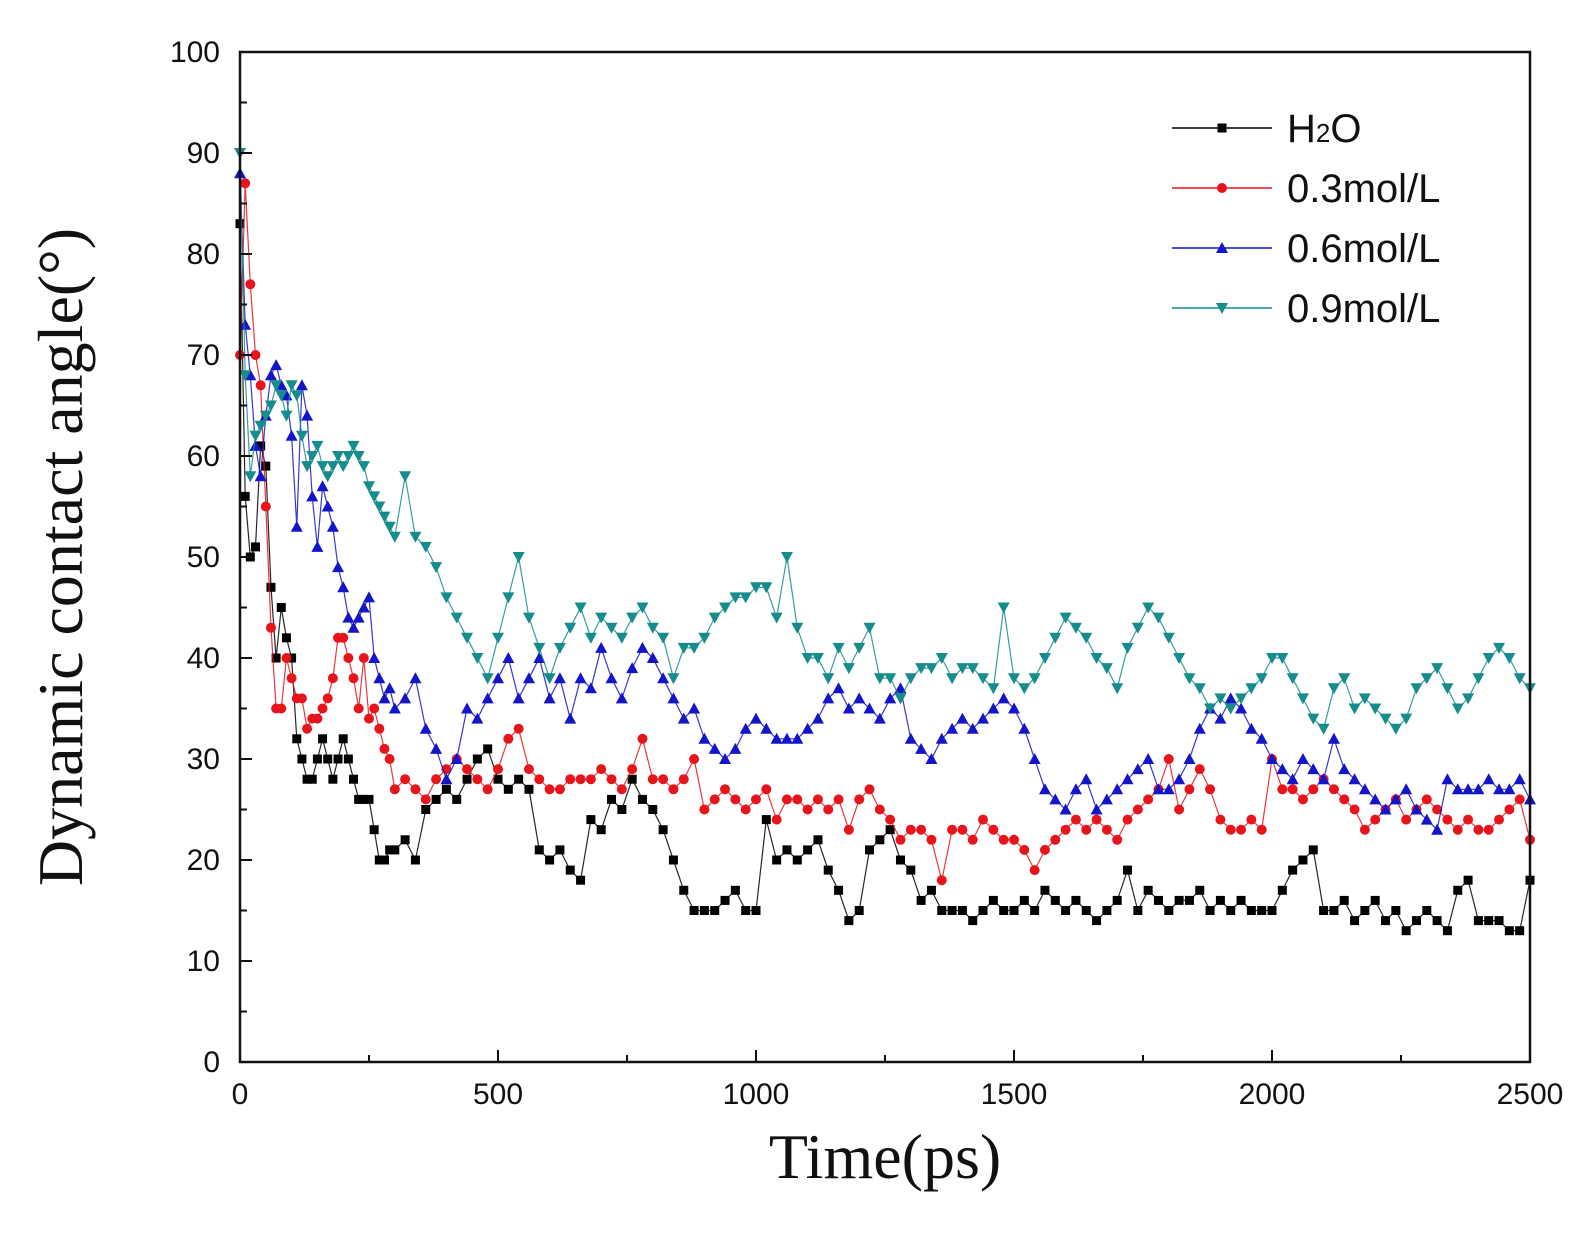  Describe the element at coordinates (203, 759) in the screenshot. I see `y-tick-label: 30` at that location.